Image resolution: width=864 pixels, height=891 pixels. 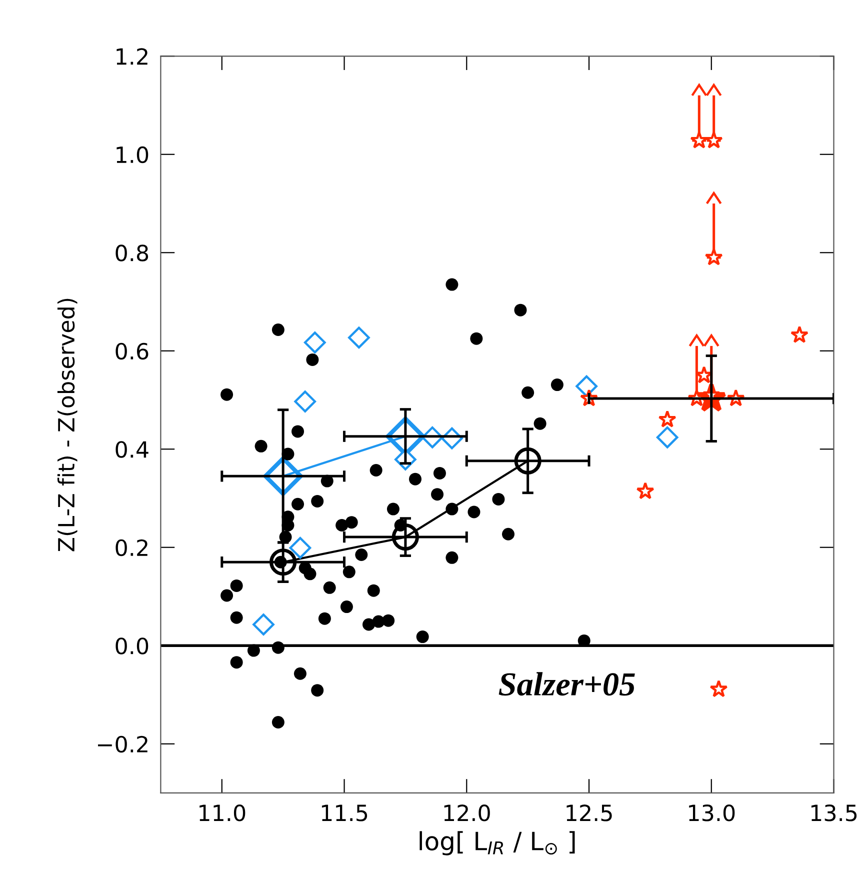 What do you see at coordinates (132, 646) in the screenshot?
I see `y-tick-label: 0.0` at bounding box center [132, 646].